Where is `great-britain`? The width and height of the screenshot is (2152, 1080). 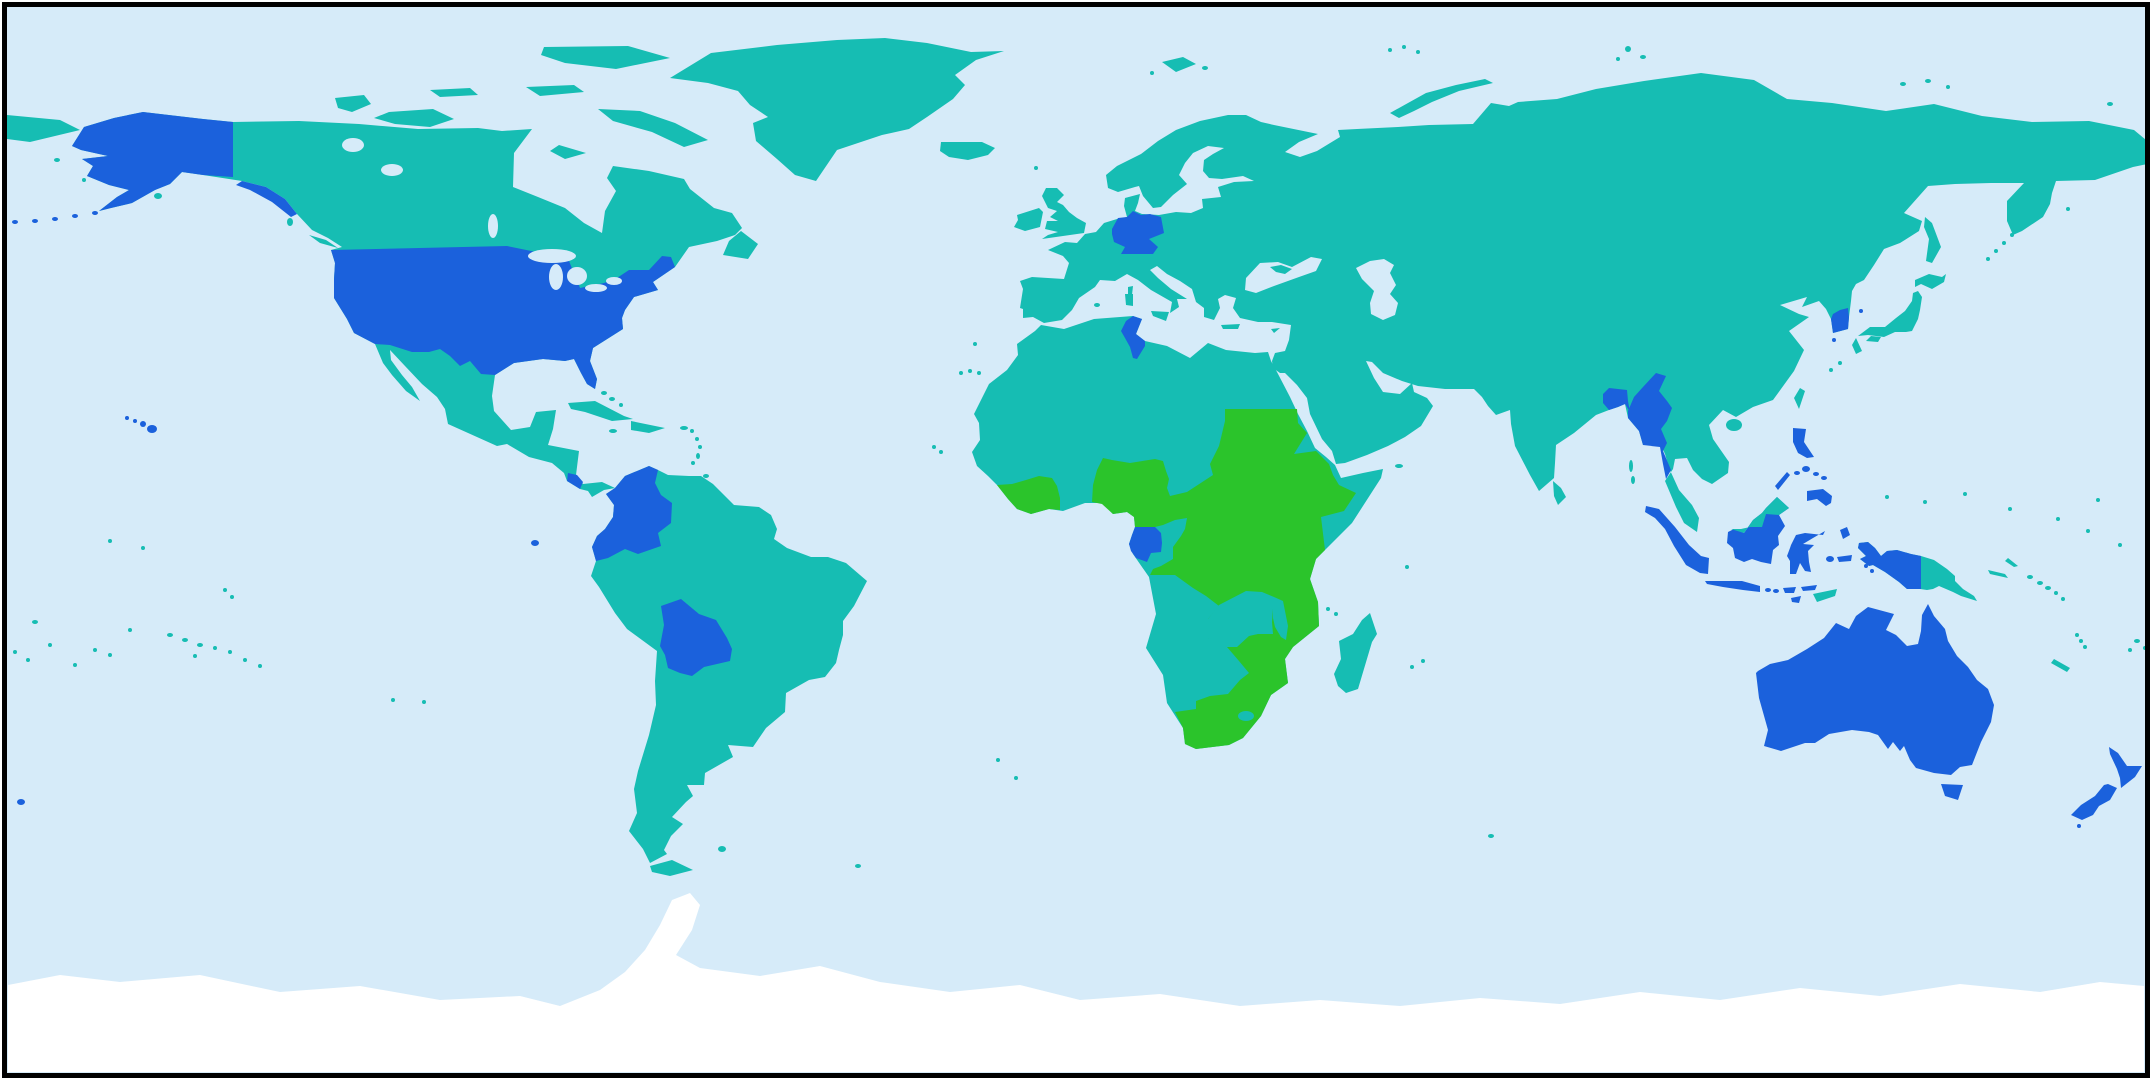
great-britain is located at coordinates (1064, 213).